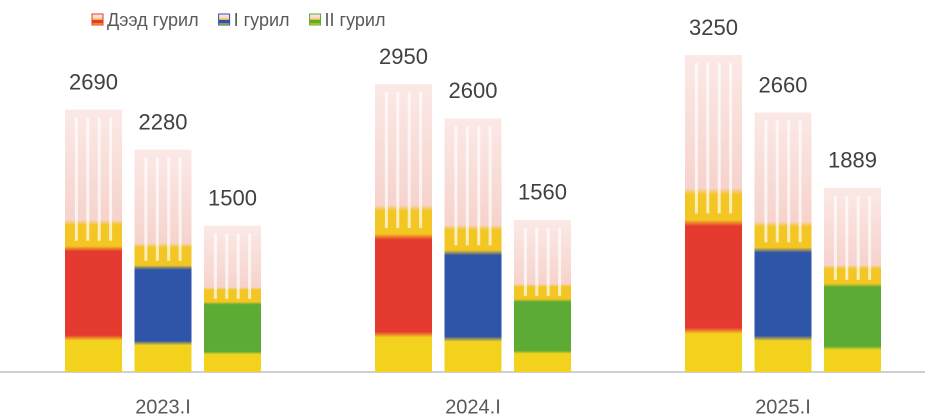  What do you see at coordinates (473, 90) in the screenshot?
I see `data-label: 2600` at bounding box center [473, 90].